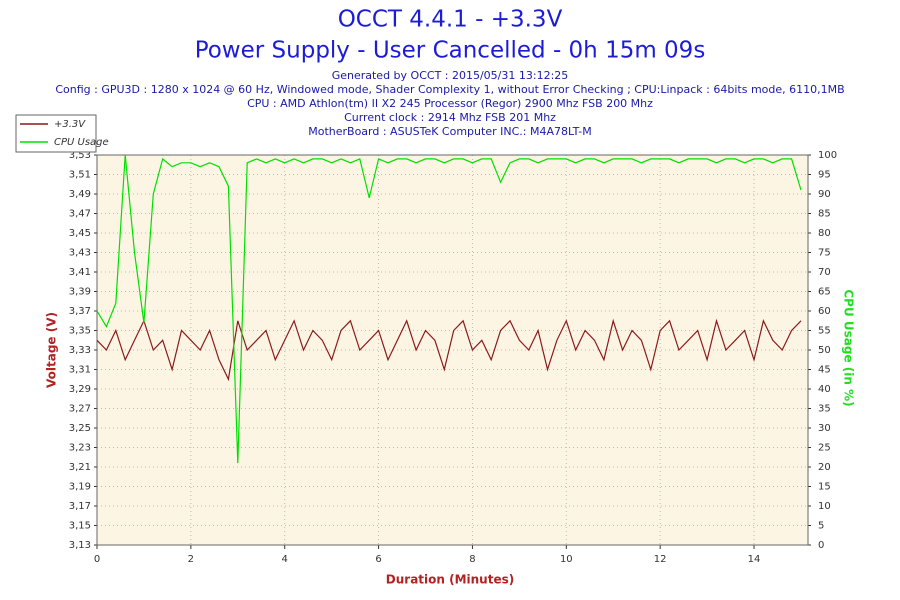 The image size is (900, 600). What do you see at coordinates (660, 559) in the screenshot?
I see `x-tick-label: 12` at bounding box center [660, 559].